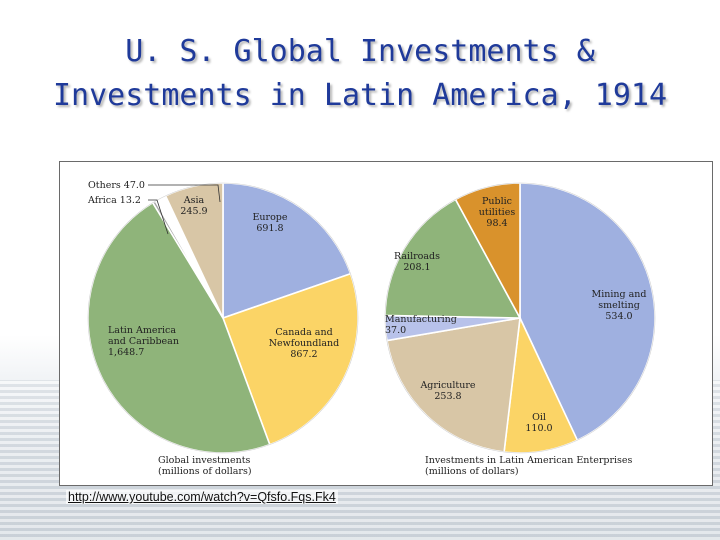 The width and height of the screenshot is (720, 540). I want to click on title-line-1: U. S. Global Investments &, so click(360, 51).